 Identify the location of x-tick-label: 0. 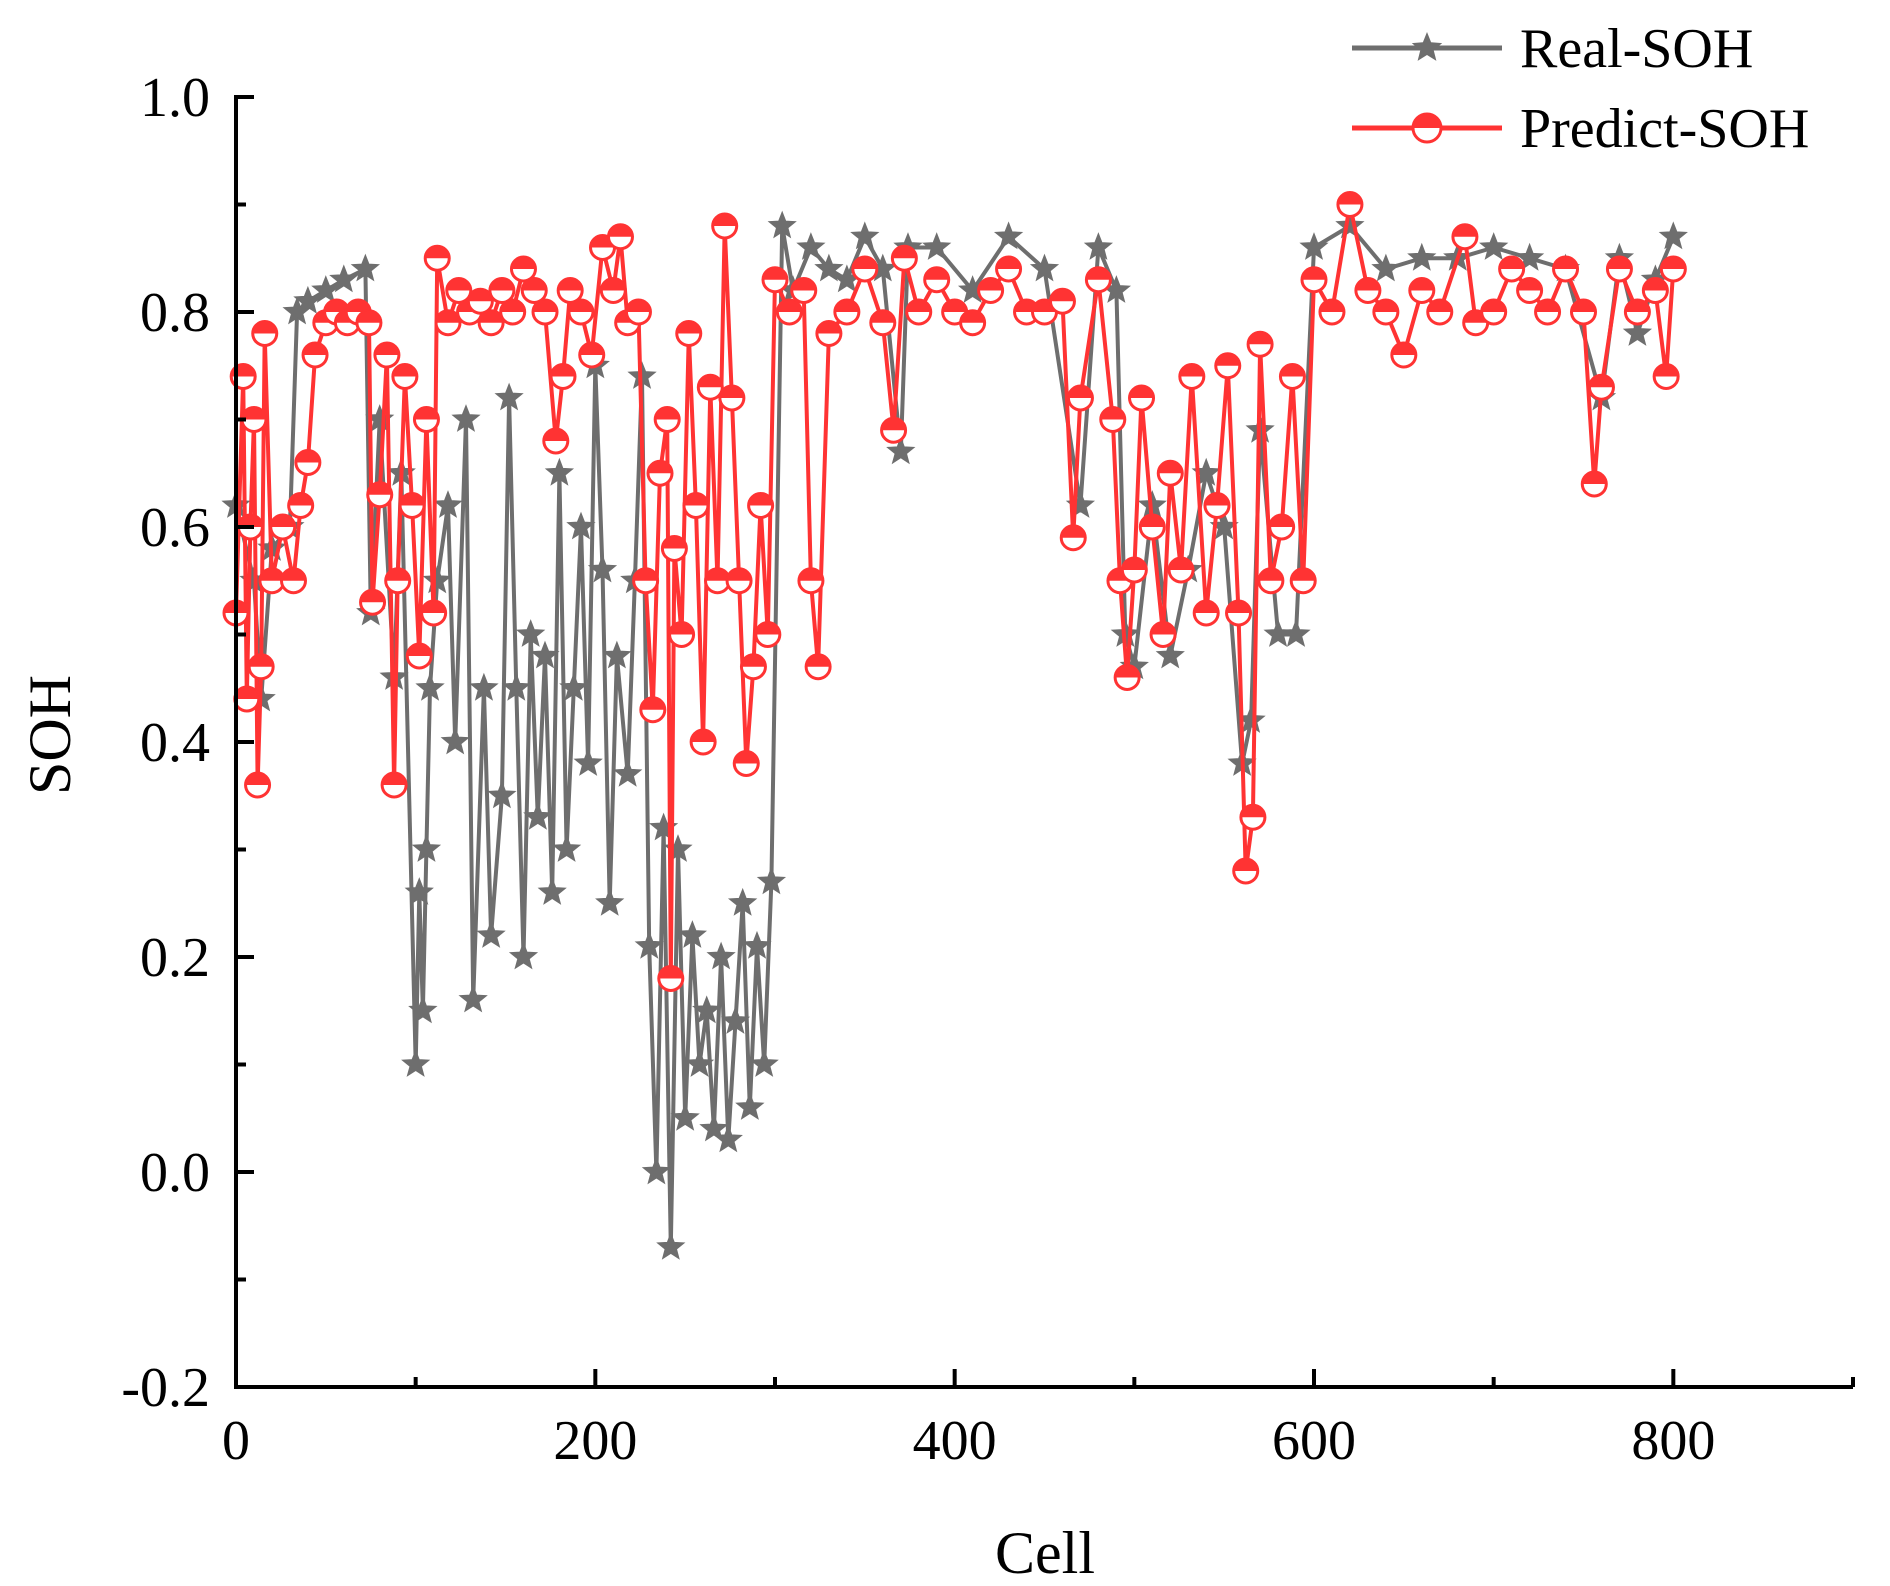
(236, 1441).